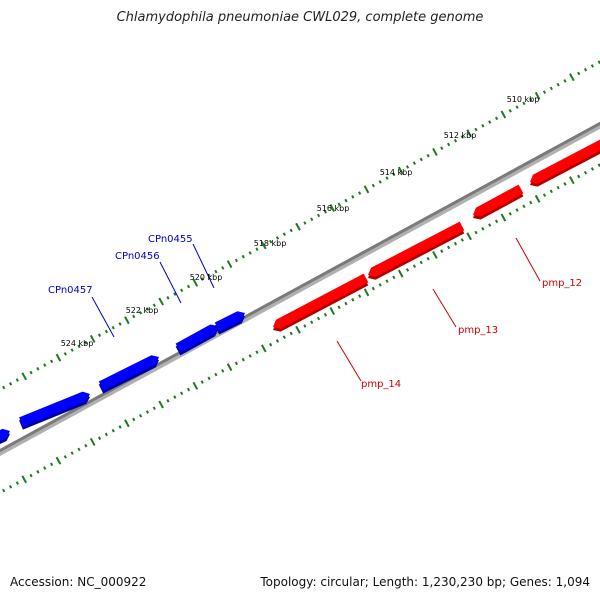  Describe the element at coordinates (77, 343) in the screenshot. I see `scale-label: 524 kbp` at that location.